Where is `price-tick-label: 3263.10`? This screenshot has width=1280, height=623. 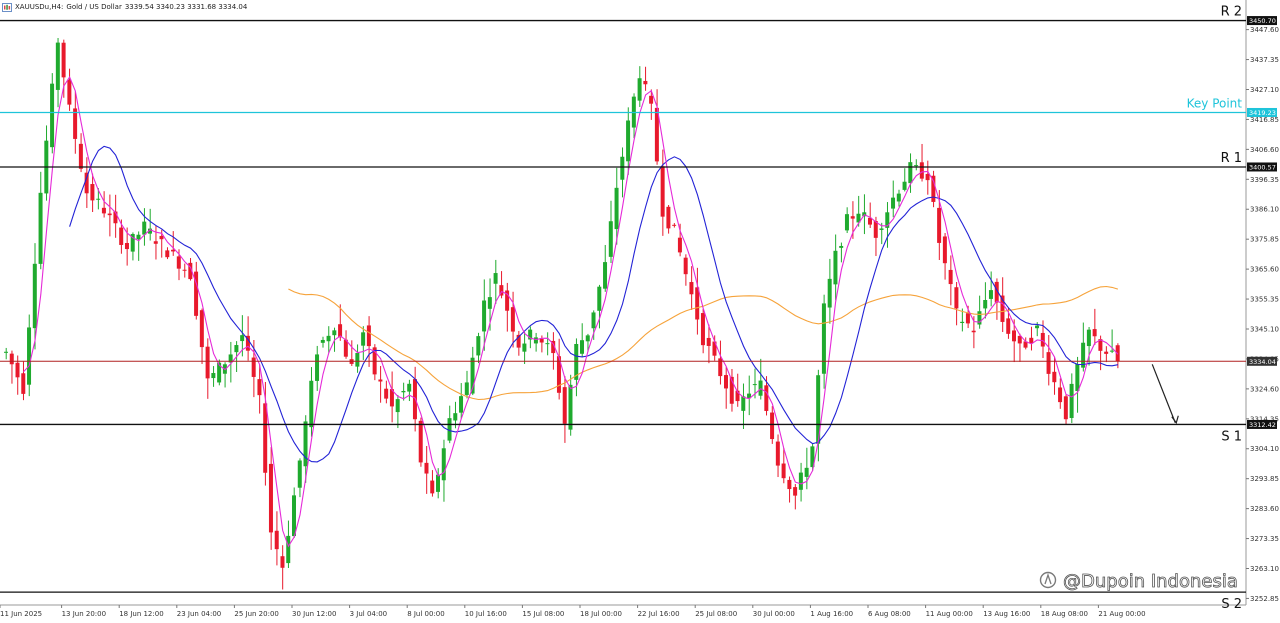
price-tick-label: 3263.10 is located at coordinates (1264, 569).